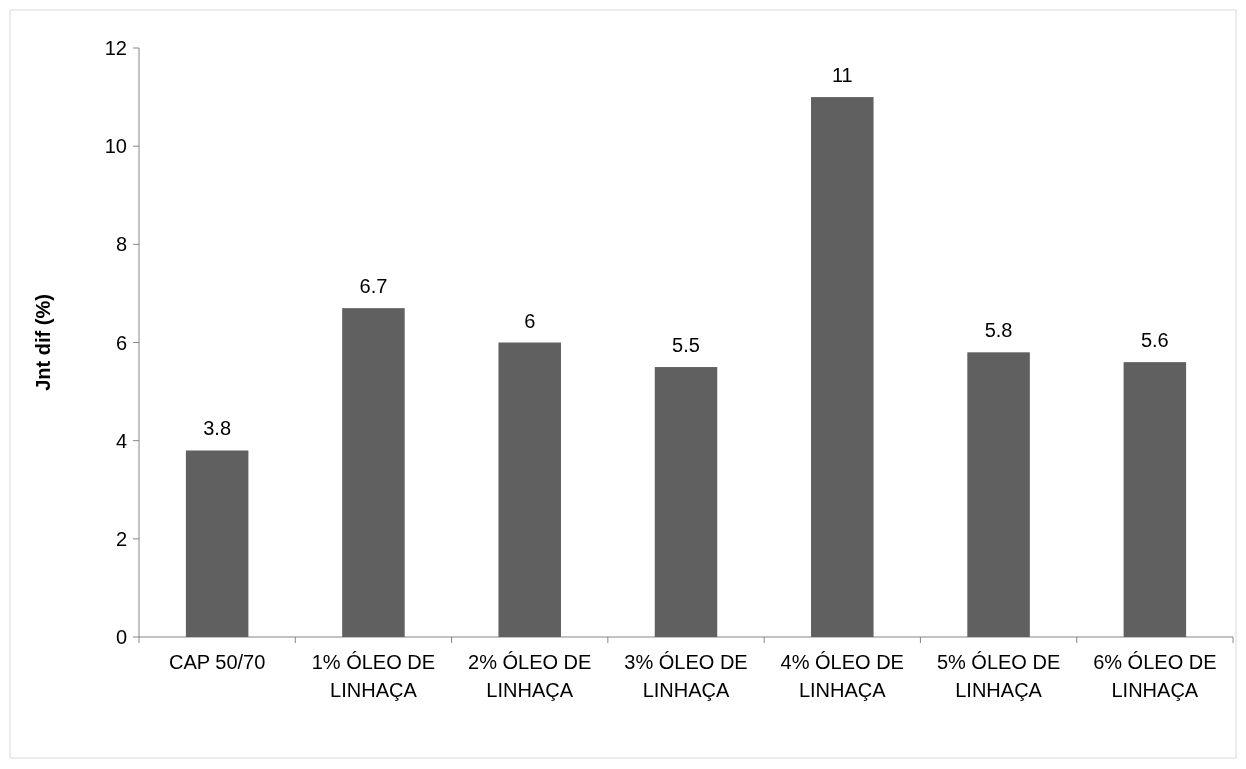 Image resolution: width=1246 pixels, height=769 pixels. Describe the element at coordinates (373, 676) in the screenshot. I see `x-tick-label: 1% ÓLEO DE LINHAÇA` at that location.